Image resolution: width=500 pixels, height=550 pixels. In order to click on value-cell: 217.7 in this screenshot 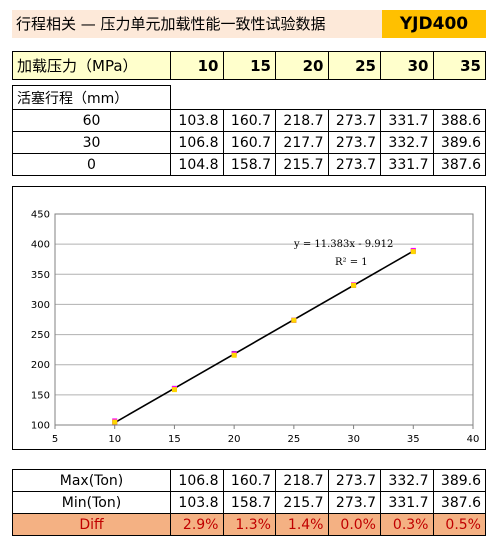, I will do `click(302, 142)`.